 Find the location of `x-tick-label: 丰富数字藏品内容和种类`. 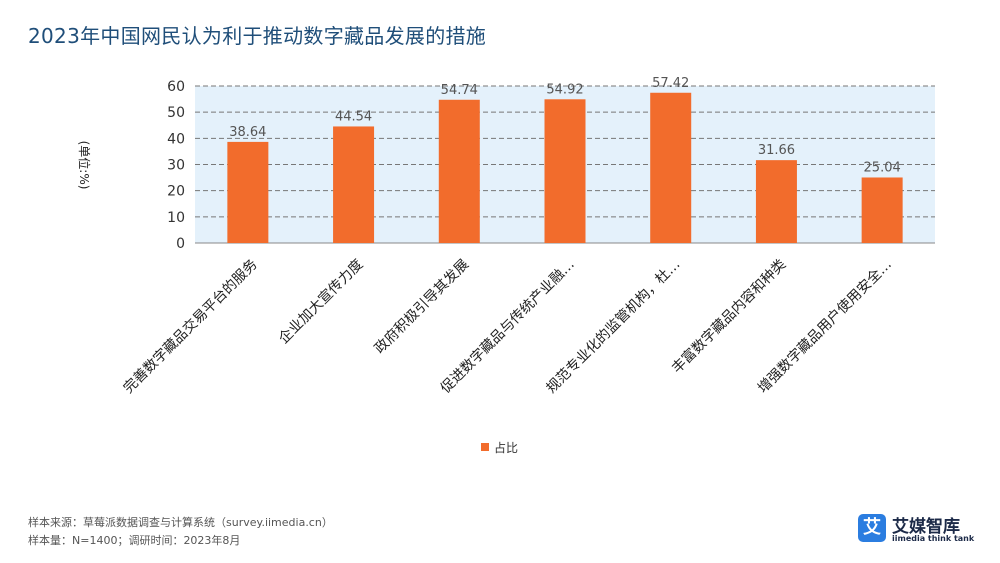

x-tick-label: 丰富数字藏品内容和种类 is located at coordinates (728, 316).